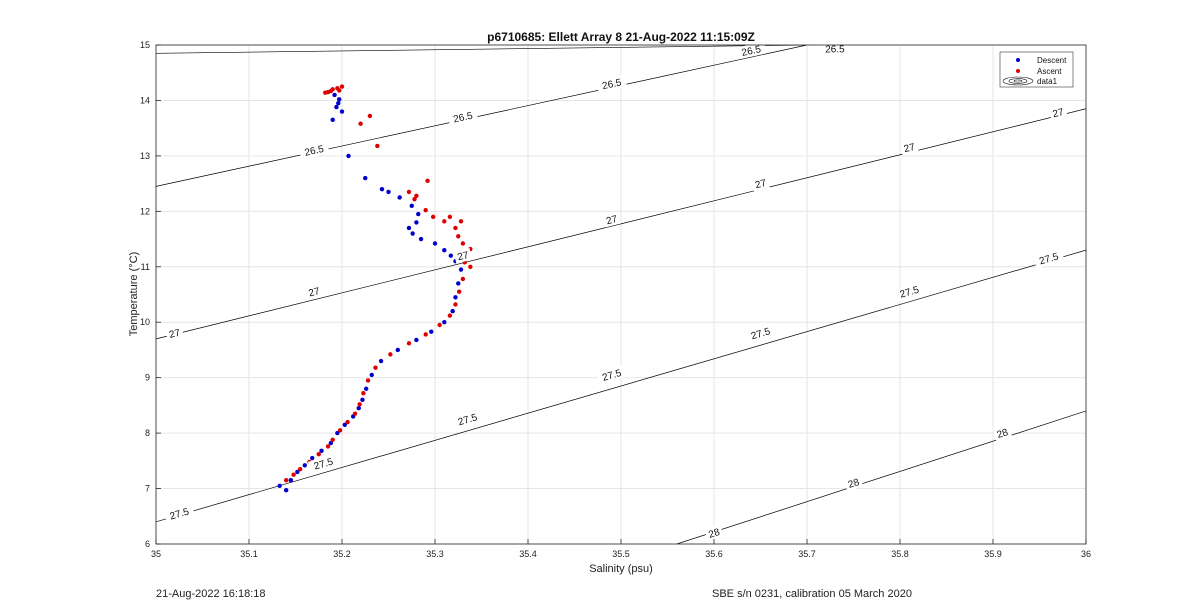  I want to click on x-tick-label: 35.2, so click(342, 554).